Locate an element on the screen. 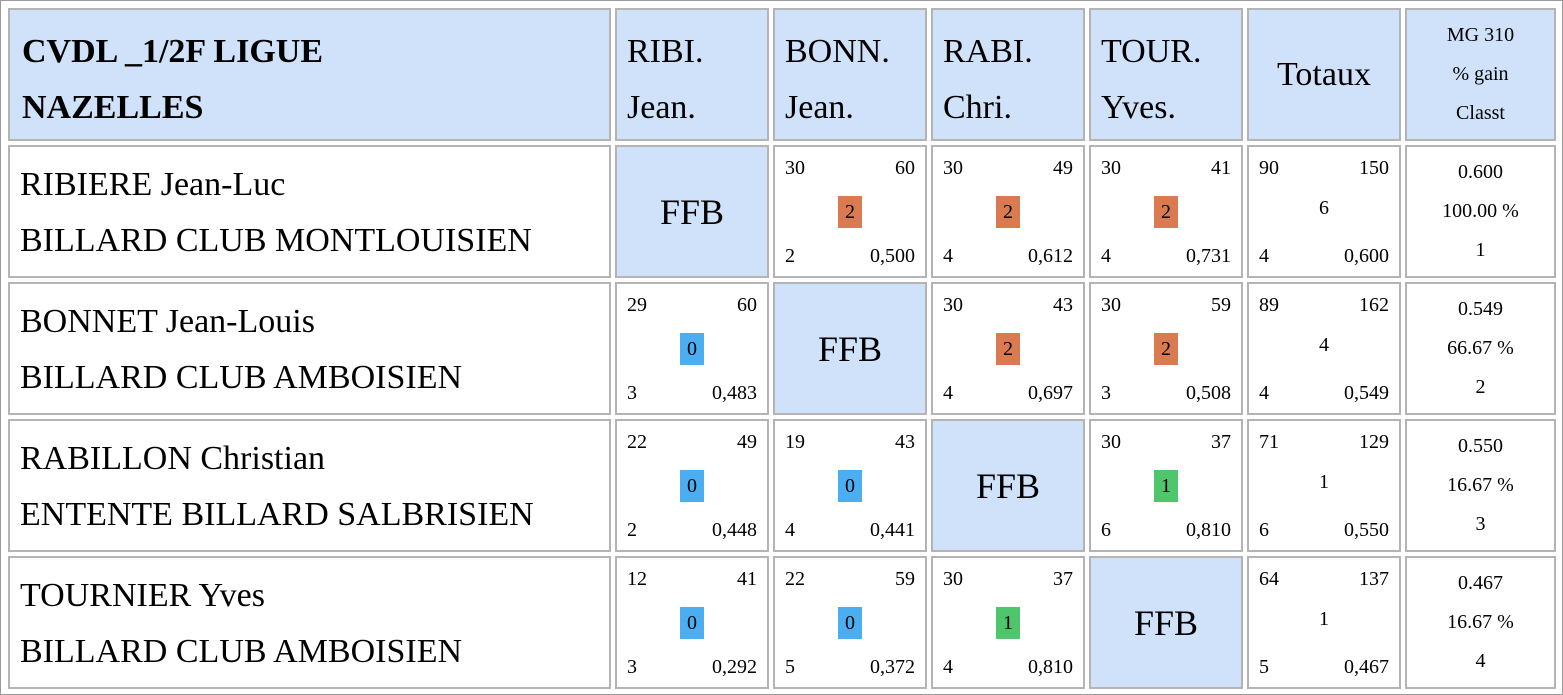  total-match-points: 6 is located at coordinates (1324, 208).